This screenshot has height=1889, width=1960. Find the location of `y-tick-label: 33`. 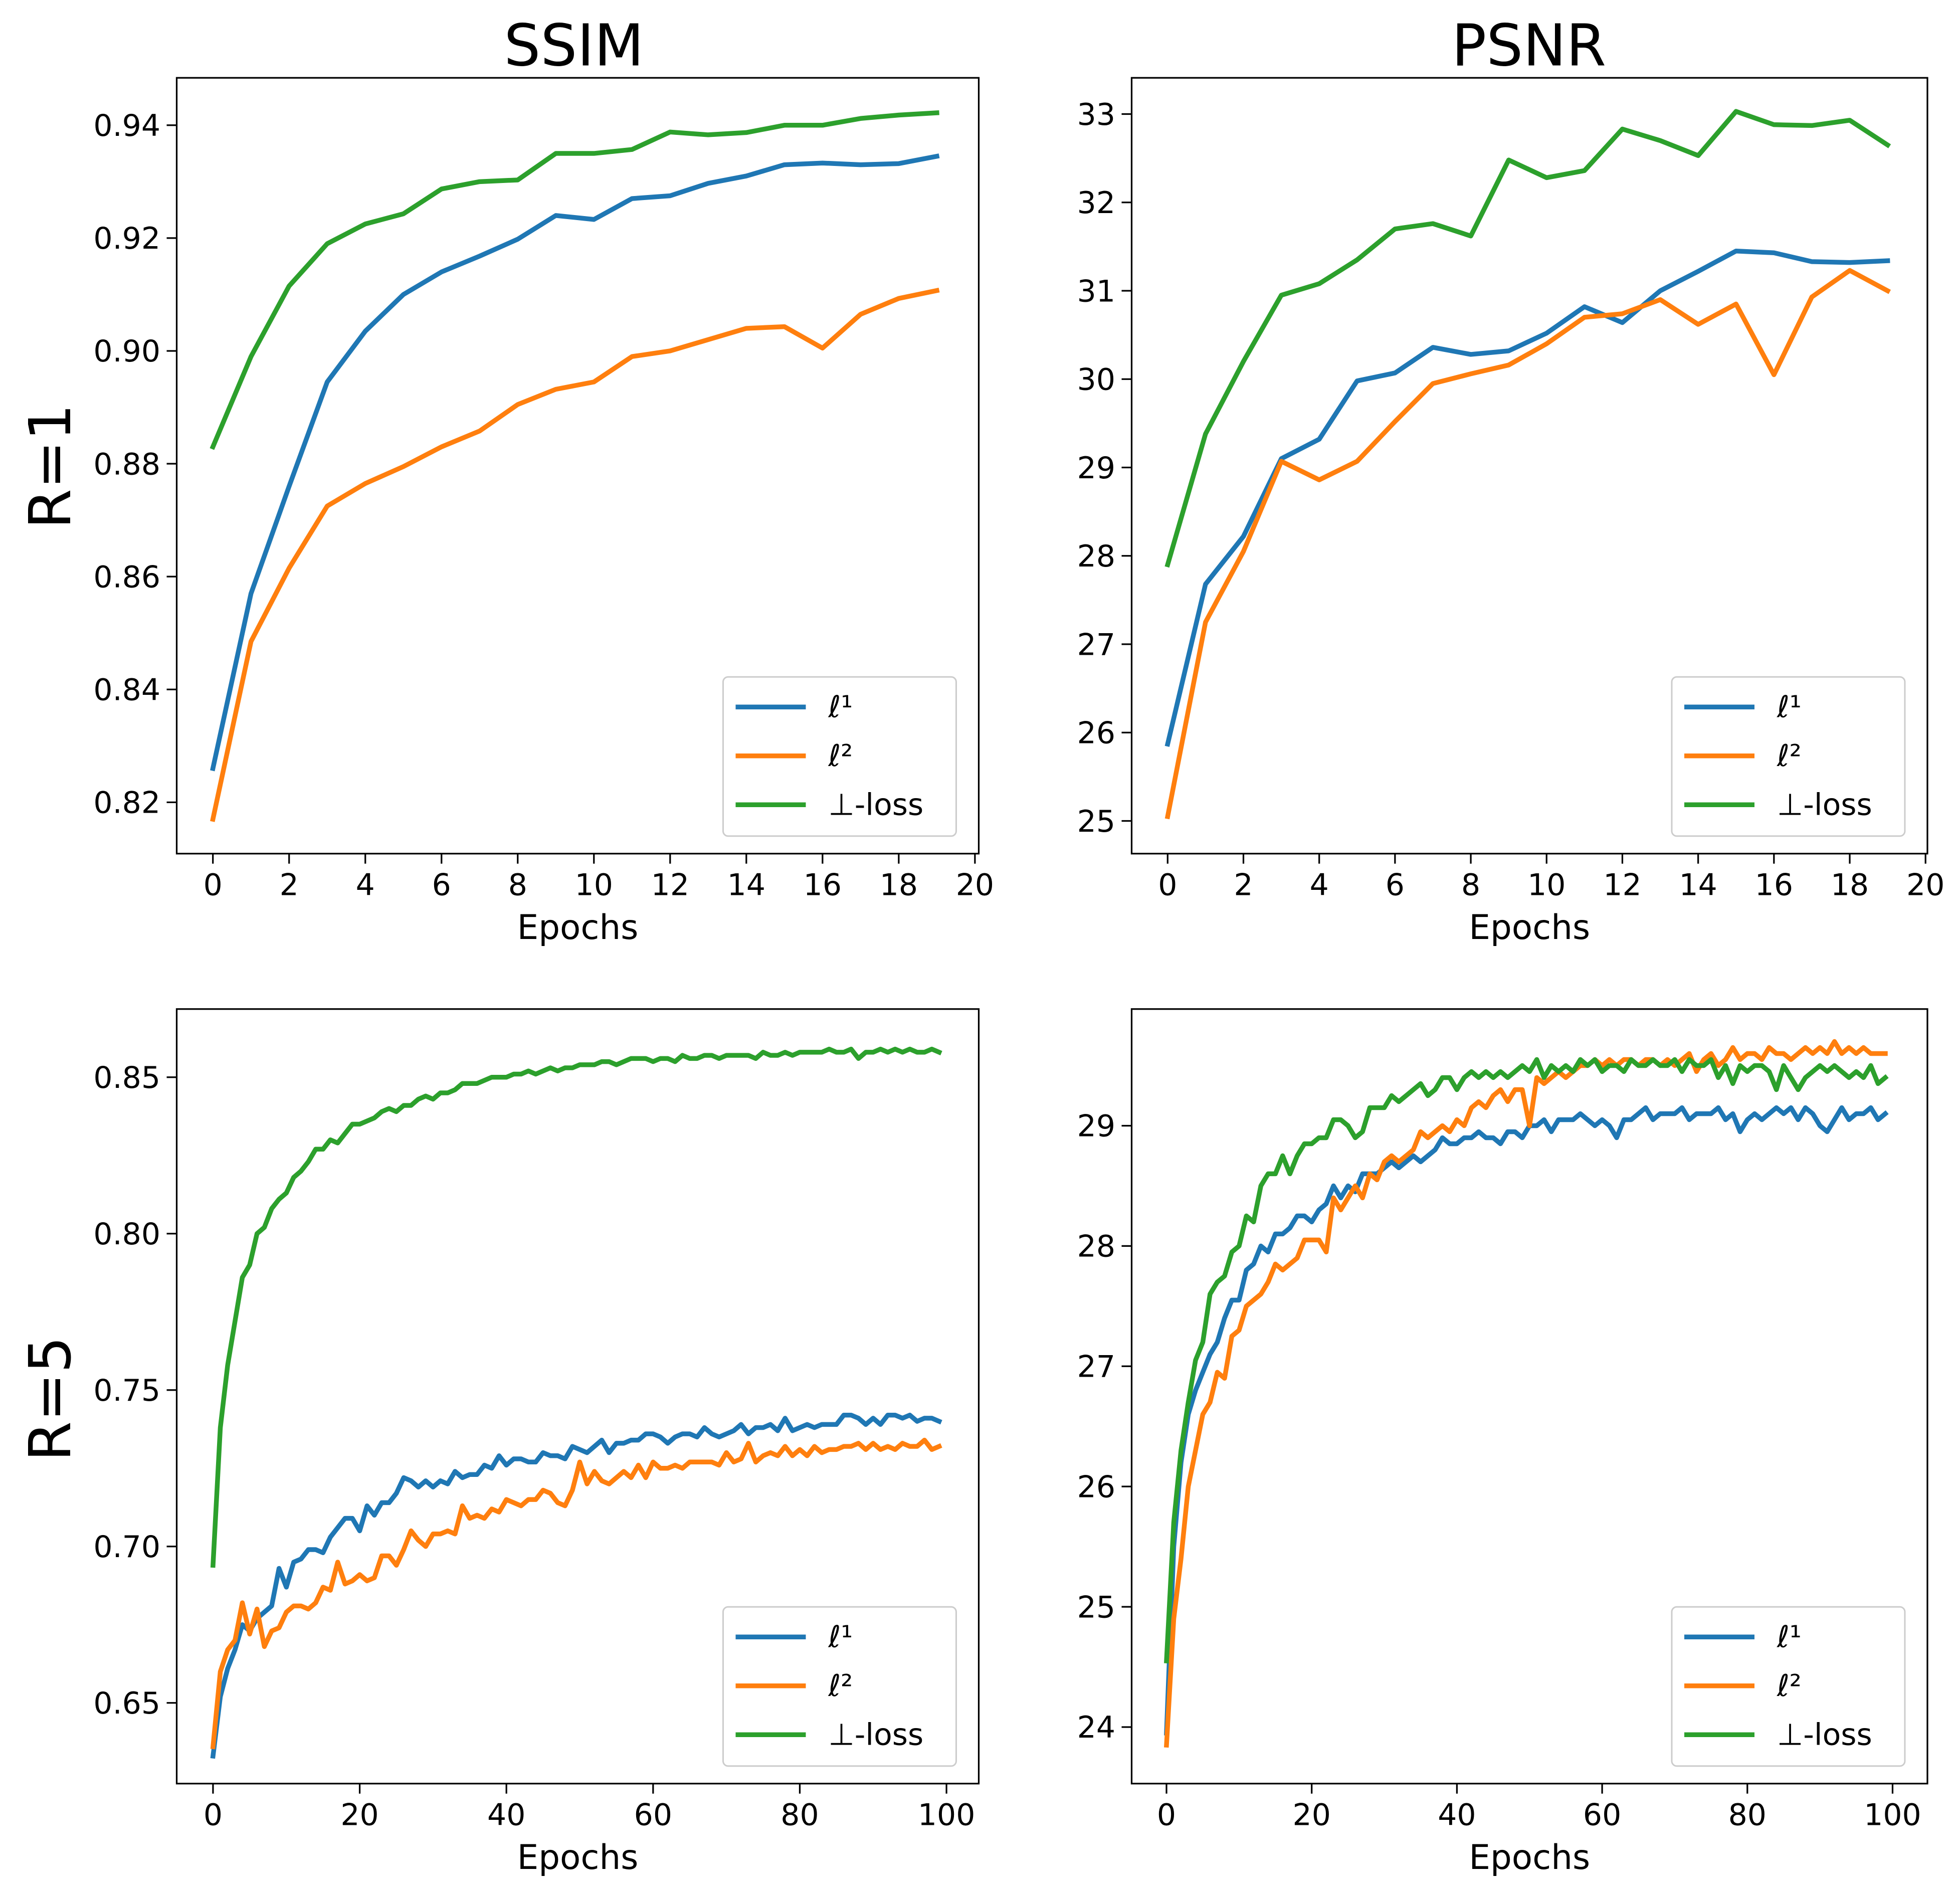

y-tick-label: 33 is located at coordinates (1096, 114).